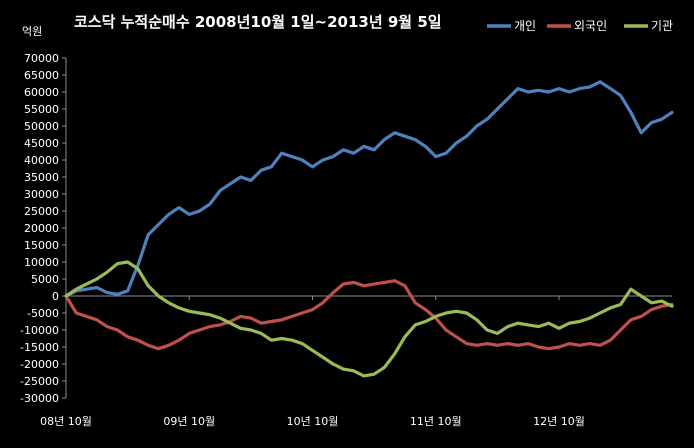 This screenshot has width=694, height=448. I want to click on legend: 개인 외국인 기관, so click(580, 26).